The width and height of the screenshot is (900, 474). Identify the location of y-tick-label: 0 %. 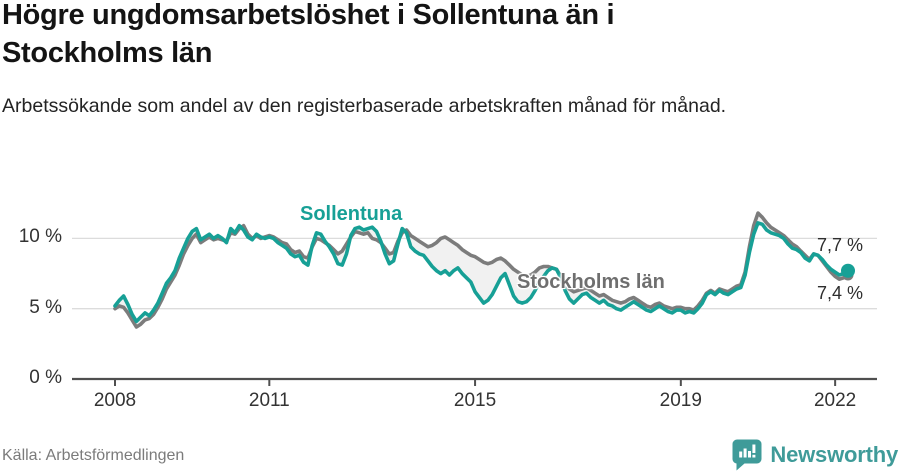
(45, 377).